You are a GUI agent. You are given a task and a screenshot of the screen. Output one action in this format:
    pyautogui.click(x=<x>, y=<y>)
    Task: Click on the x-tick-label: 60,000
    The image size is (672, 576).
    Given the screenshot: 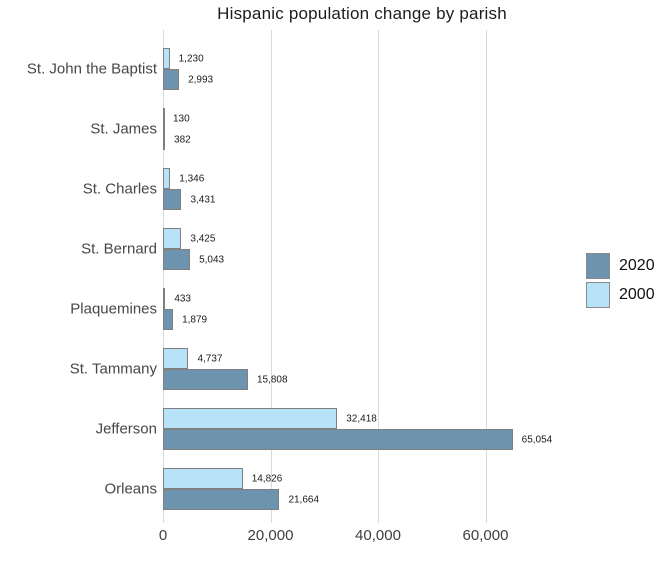 What is the action you would take?
    pyautogui.click(x=485, y=535)
    